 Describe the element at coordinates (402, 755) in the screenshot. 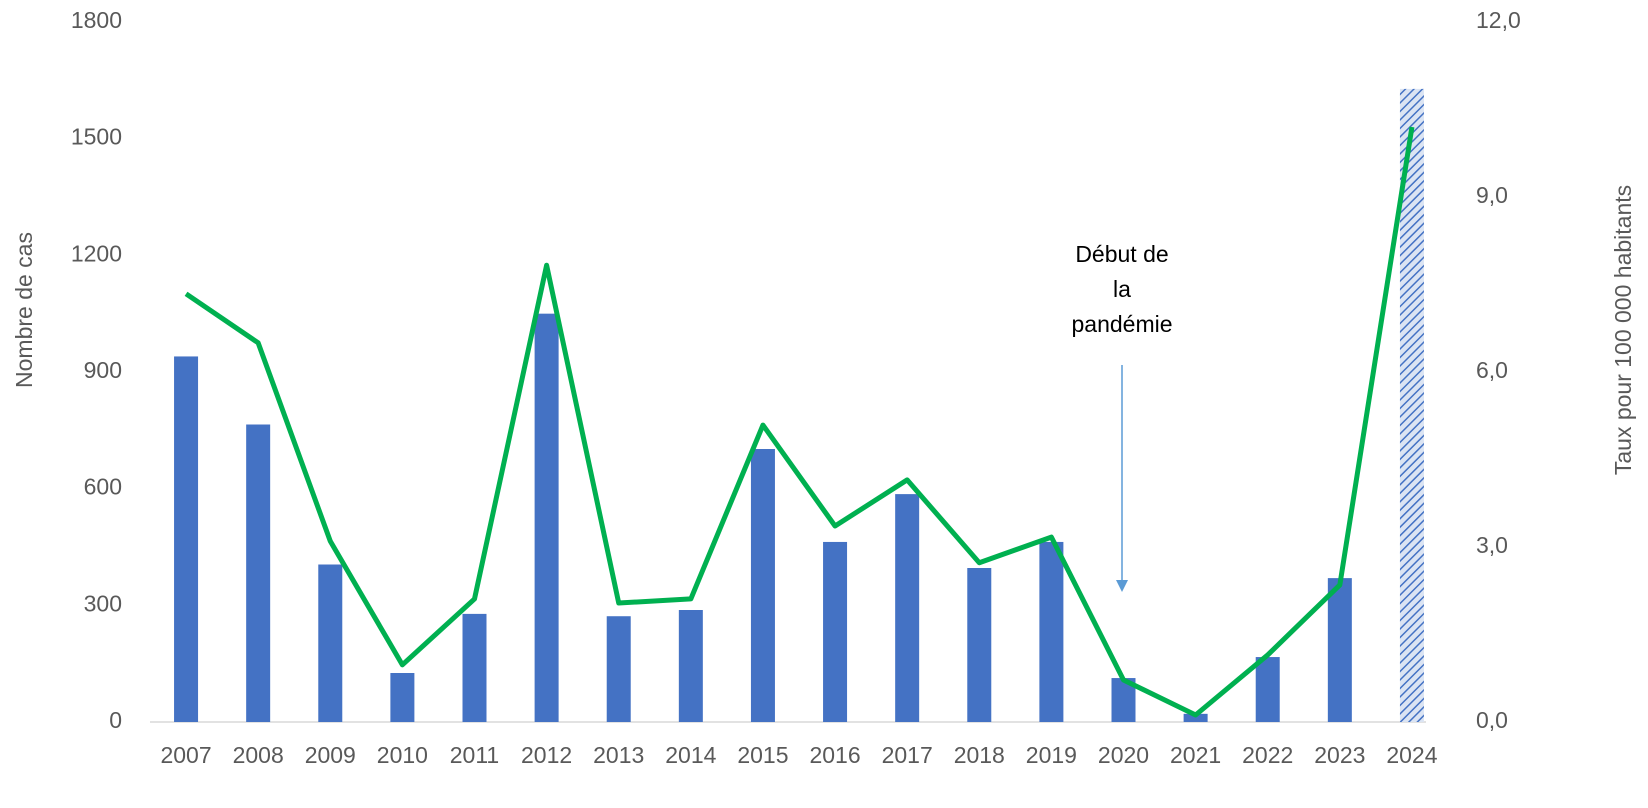

I see `x-tick-label: 2010` at that location.